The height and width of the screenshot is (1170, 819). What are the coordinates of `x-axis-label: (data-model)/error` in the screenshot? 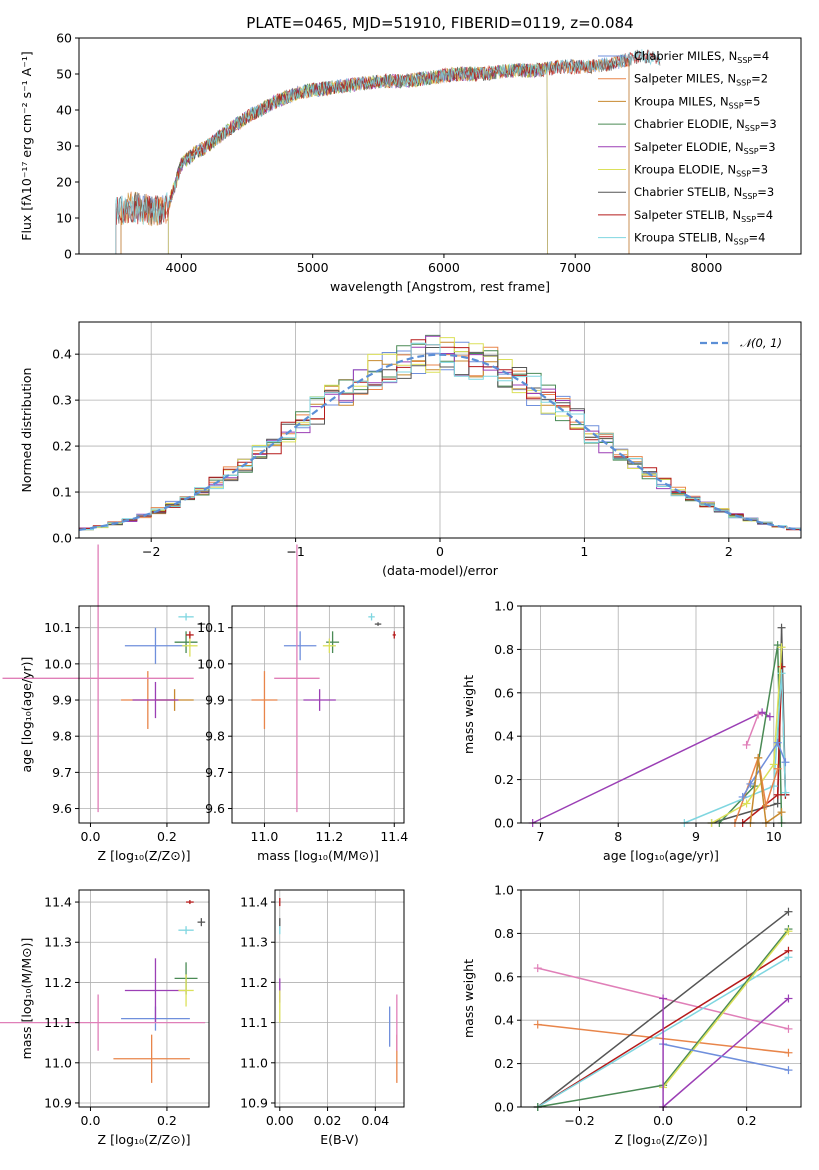 It's located at (440, 570).